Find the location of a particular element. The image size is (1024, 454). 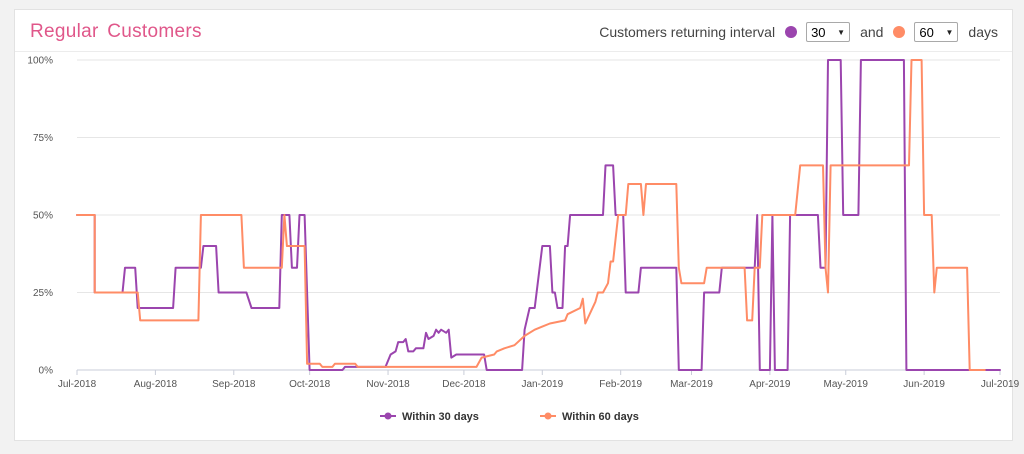

y-tick-label: 75% is located at coordinates (43, 138).